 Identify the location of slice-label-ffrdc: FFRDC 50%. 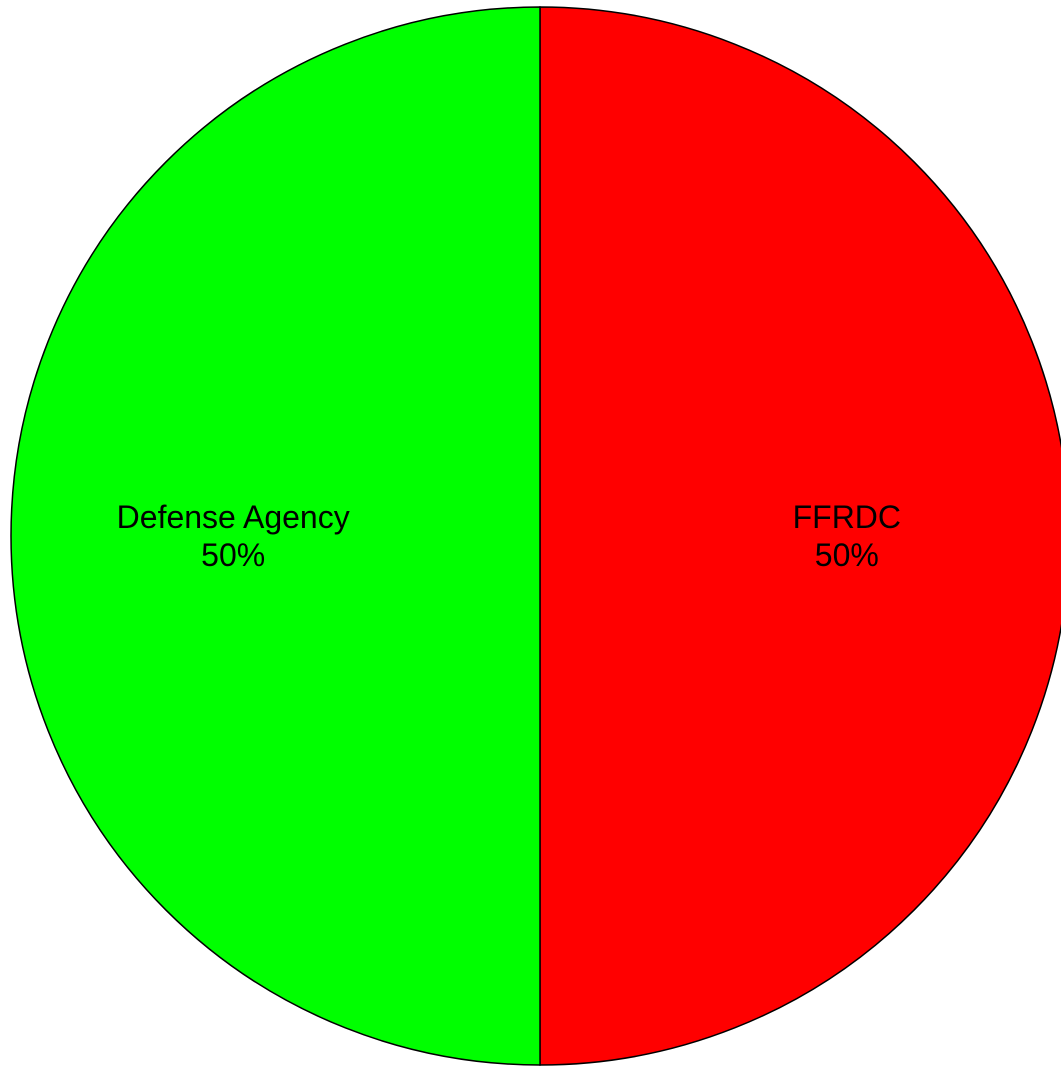
(847, 536).